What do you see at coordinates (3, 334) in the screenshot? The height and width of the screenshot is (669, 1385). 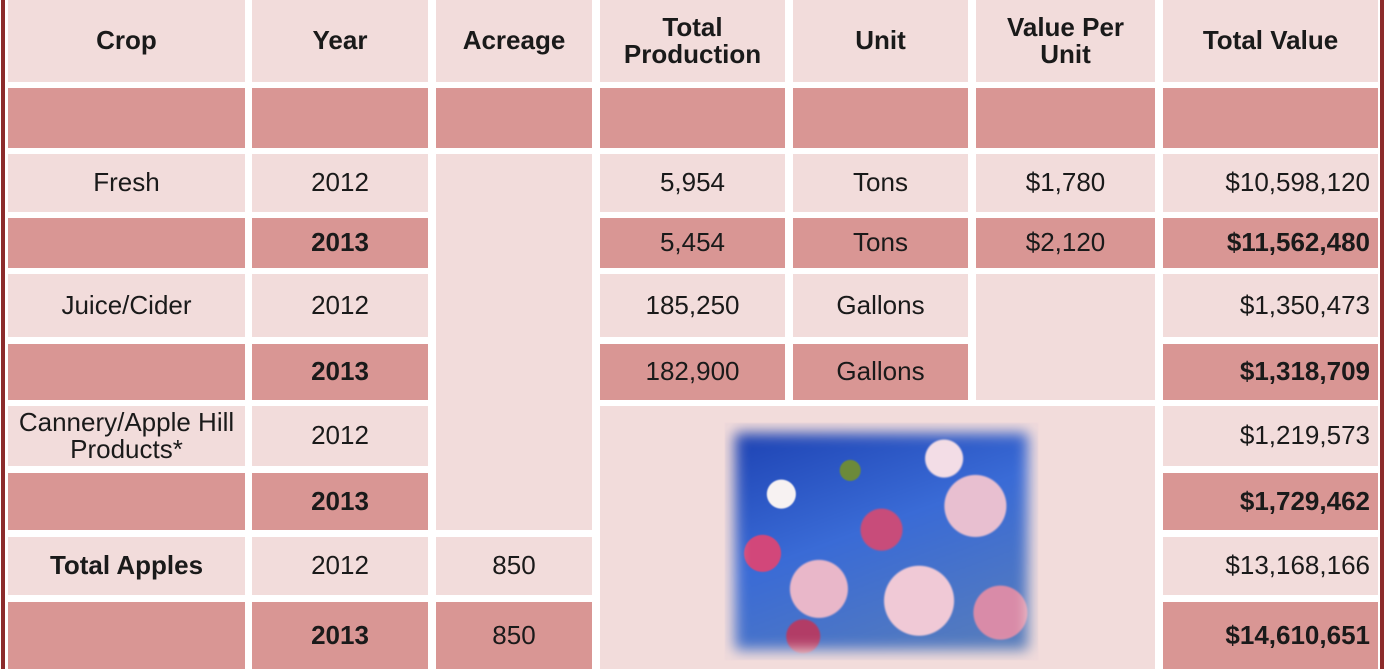 I see `frame-left` at bounding box center [3, 334].